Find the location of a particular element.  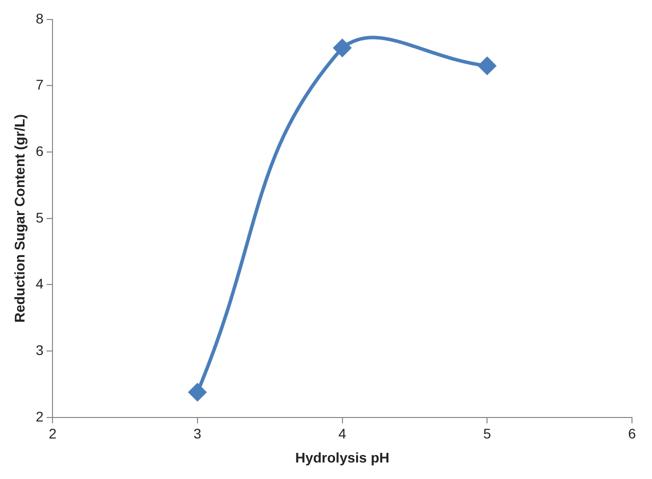

x-tick-label: 5 is located at coordinates (487, 434).